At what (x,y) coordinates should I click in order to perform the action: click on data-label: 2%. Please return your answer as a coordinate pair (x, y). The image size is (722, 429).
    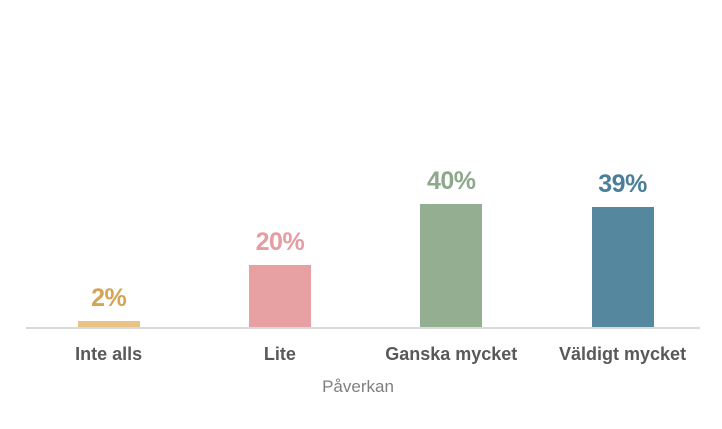
    Looking at the image, I should click on (109, 298).